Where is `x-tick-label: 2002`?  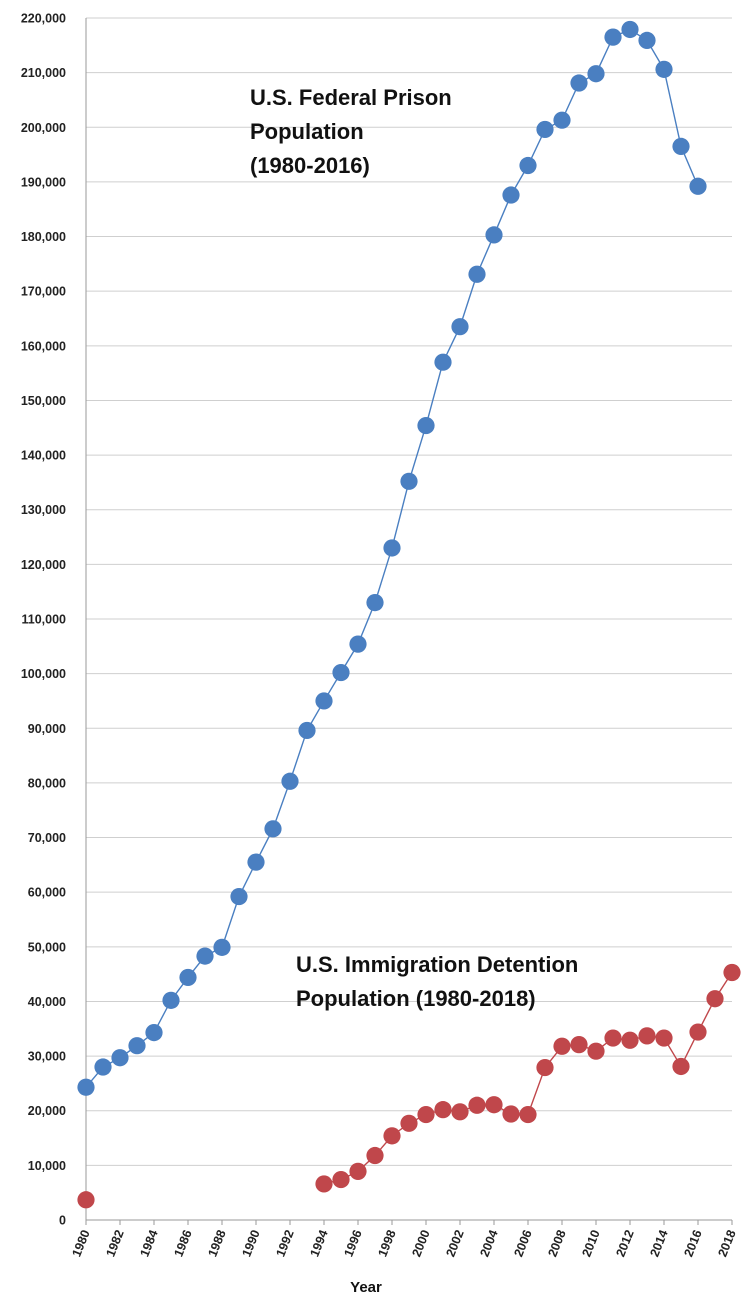
x-tick-label: 2002 is located at coordinates (454, 1243).